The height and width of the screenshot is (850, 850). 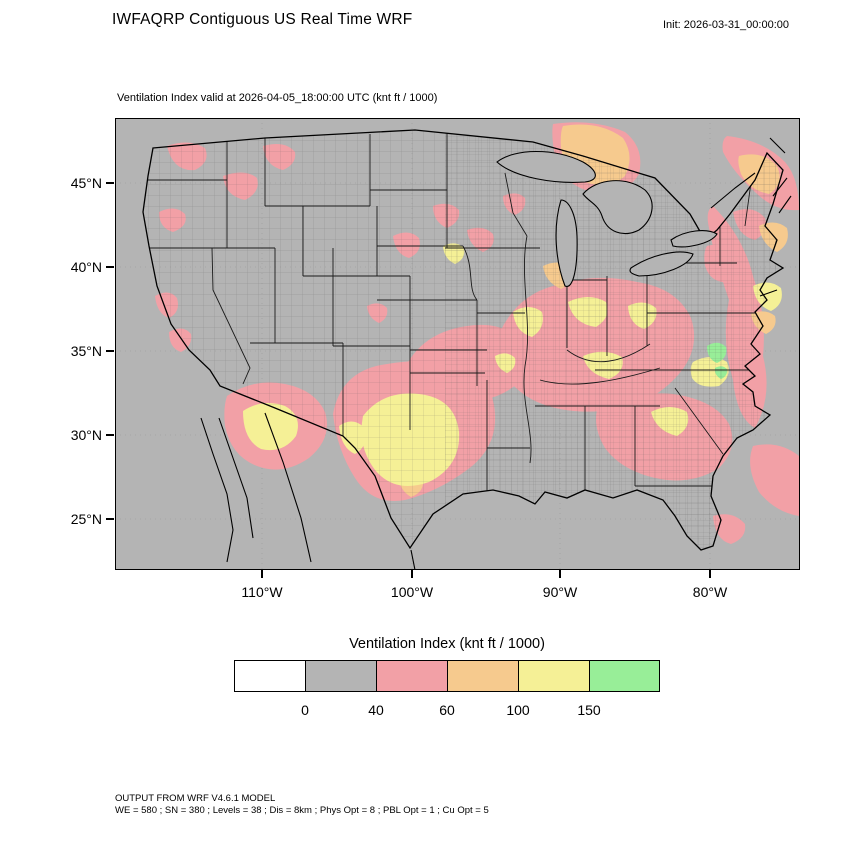 What do you see at coordinates (589, 710) in the screenshot?
I see `legend-tick-label-150: 150` at bounding box center [589, 710].